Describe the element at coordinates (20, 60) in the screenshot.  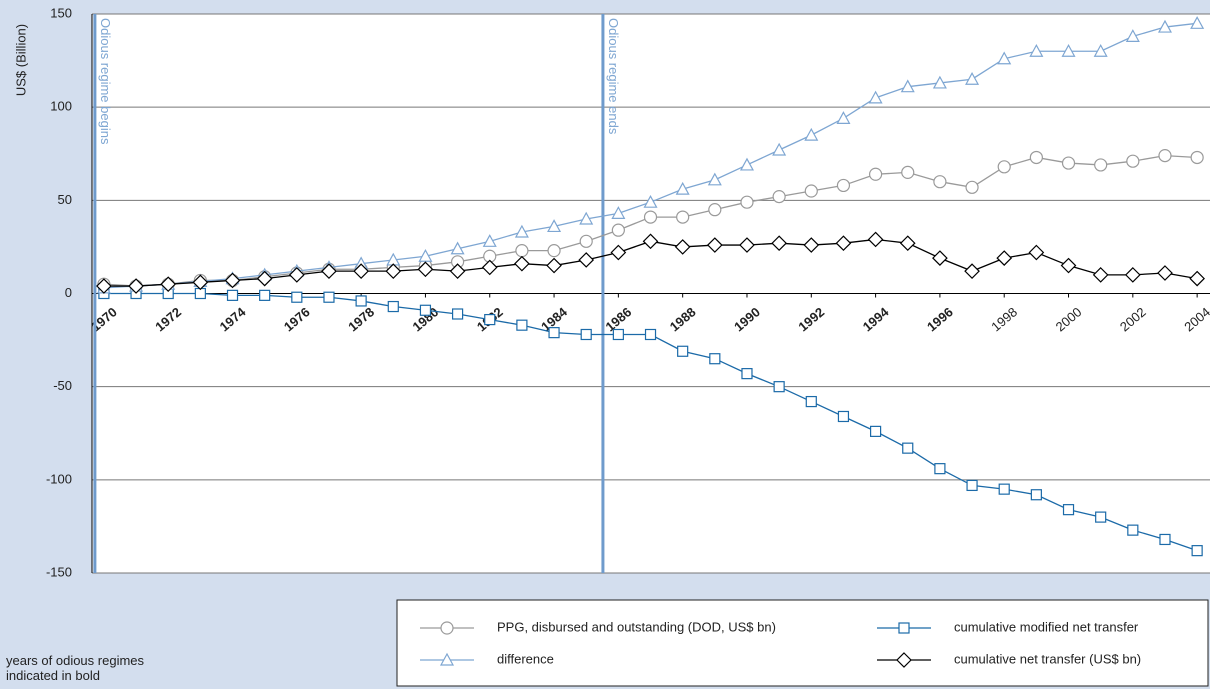
I see `y-axis-label: US$ (Billion)` at that location.